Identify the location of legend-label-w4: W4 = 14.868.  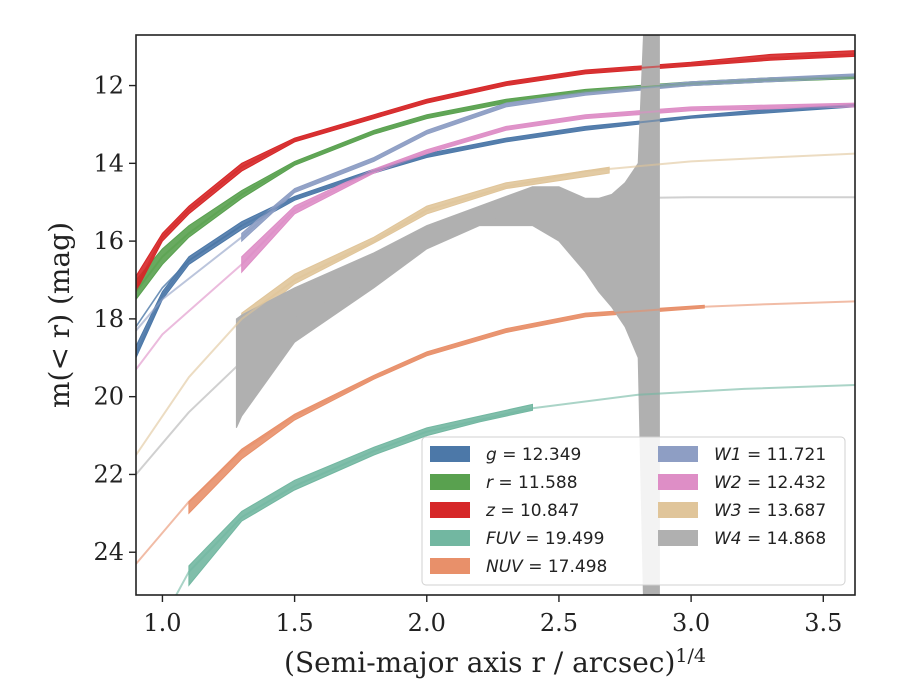
(770, 539).